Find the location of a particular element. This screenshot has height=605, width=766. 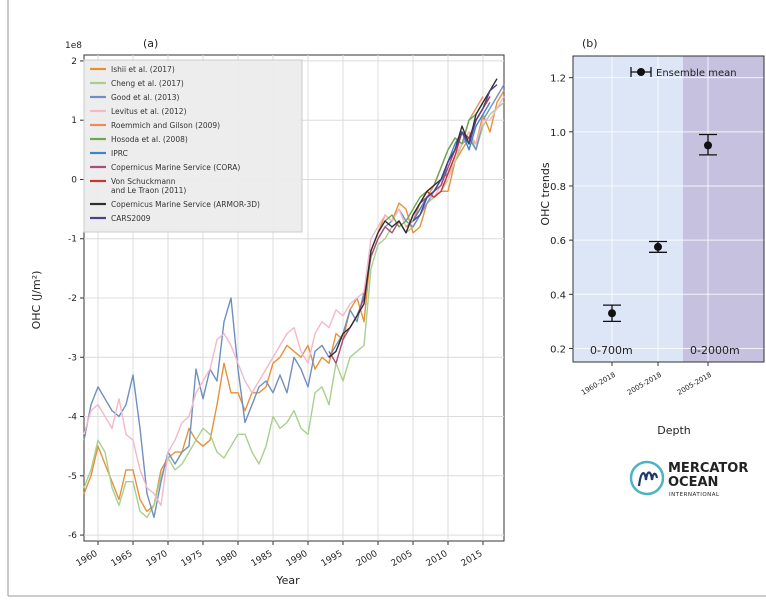

logo-circle-icon is located at coordinates (647, 478).